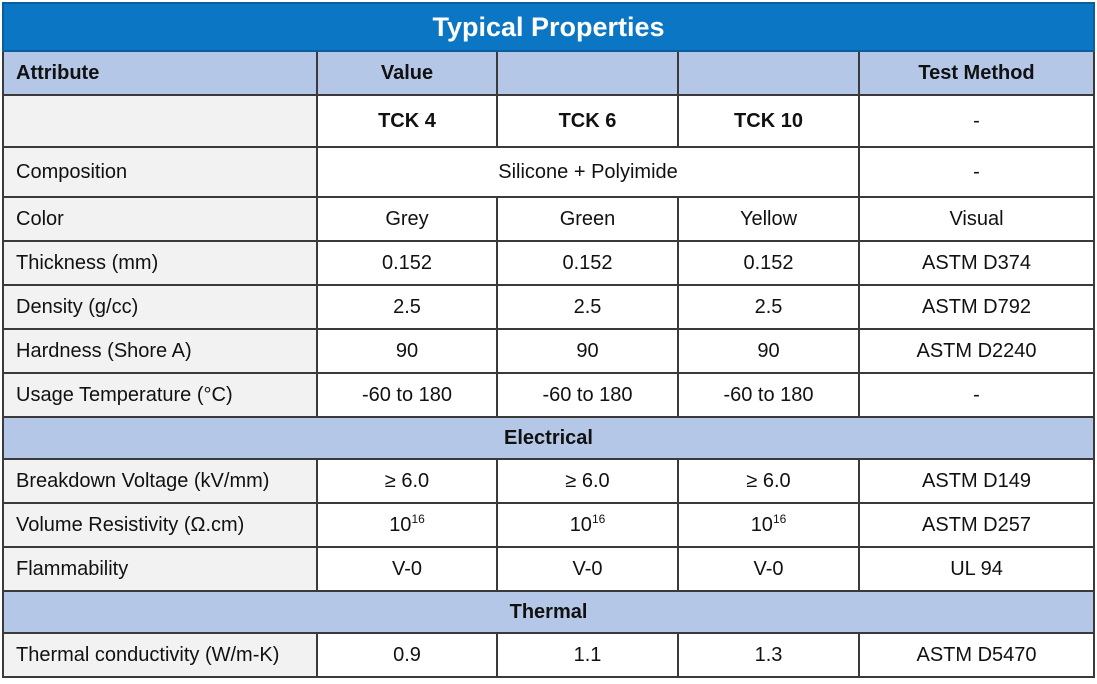 This screenshot has height=684, width=1097. I want to click on section-title-electrical: Electrical, so click(548, 438).